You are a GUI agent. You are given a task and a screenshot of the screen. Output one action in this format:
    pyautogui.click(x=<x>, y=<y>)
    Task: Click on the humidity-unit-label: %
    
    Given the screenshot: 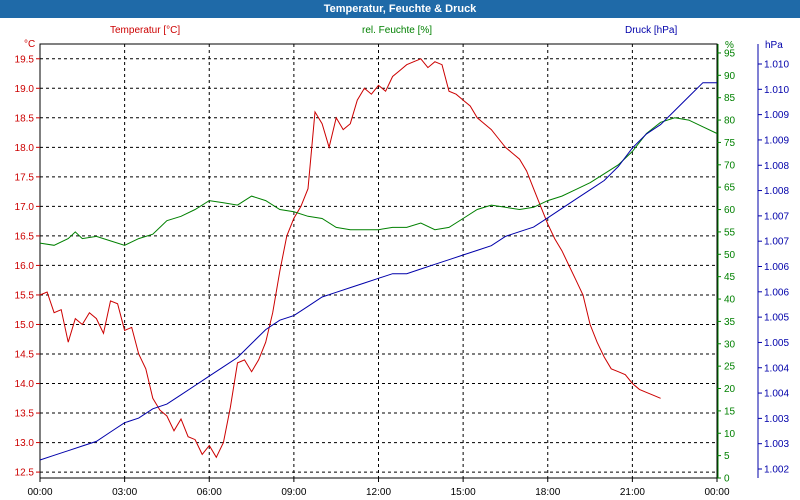 What is the action you would take?
    pyautogui.click(x=729, y=45)
    